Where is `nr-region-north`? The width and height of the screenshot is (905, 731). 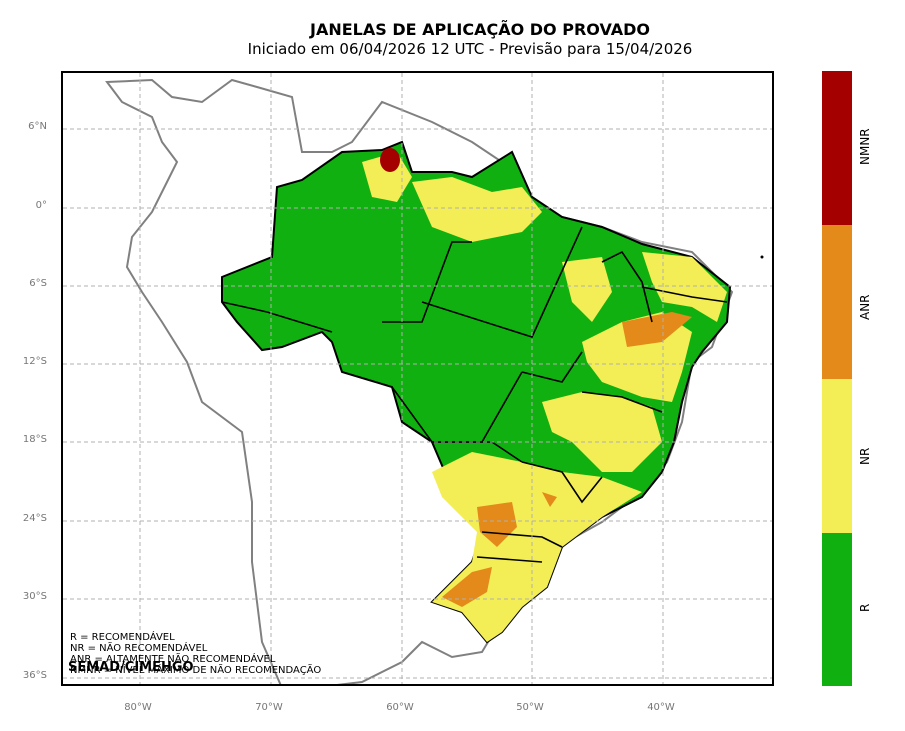
nr-region-north is located at coordinates (477, 209).